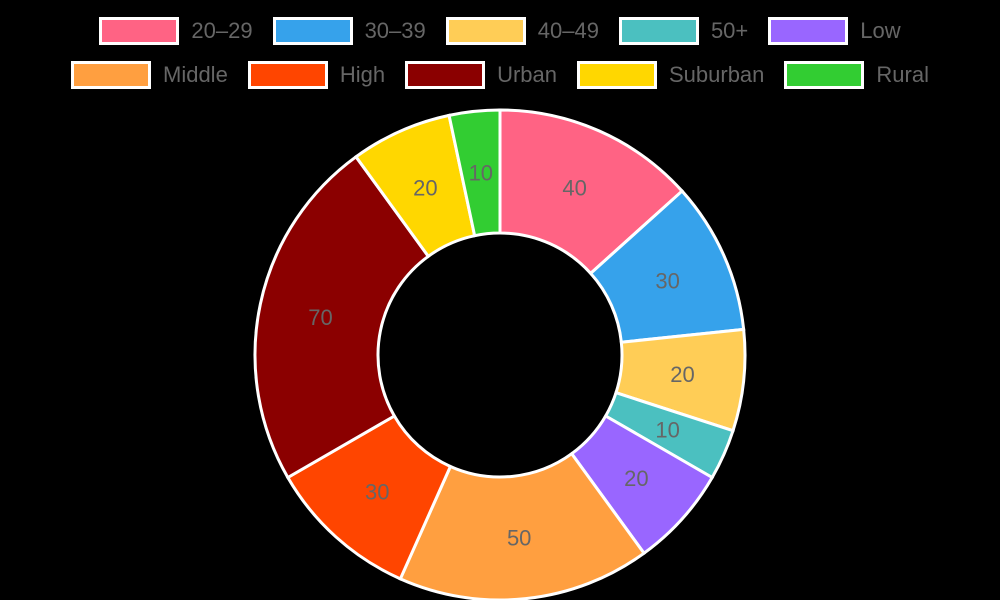 The width and height of the screenshot is (1000, 600). What do you see at coordinates (574, 187) in the screenshot?
I see `slice-value-label: 40` at bounding box center [574, 187].